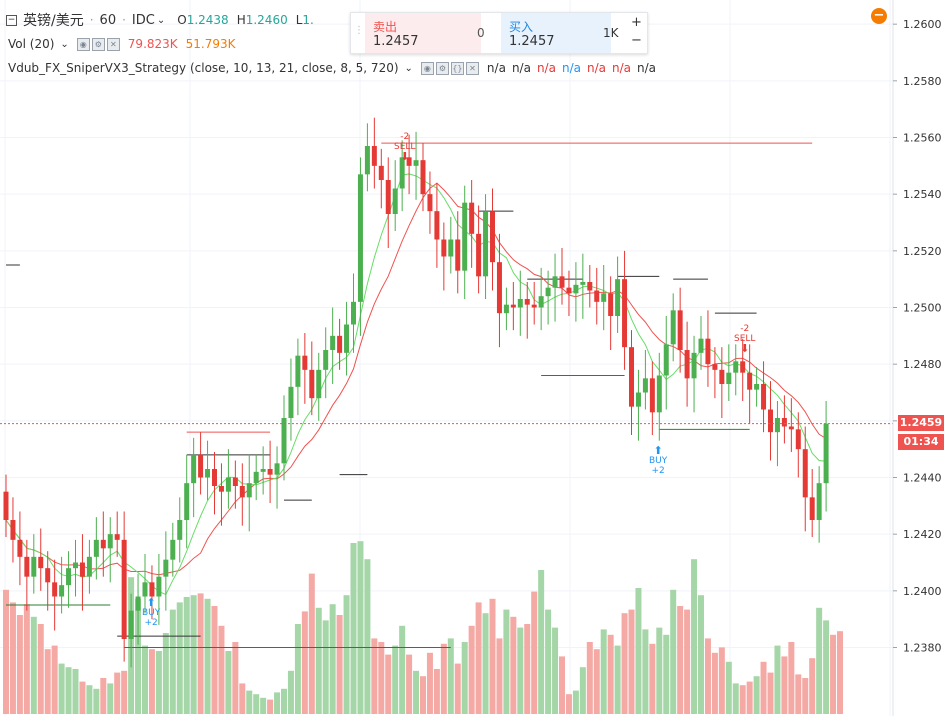  I want to click on signal-label: SELL, so click(405, 147).